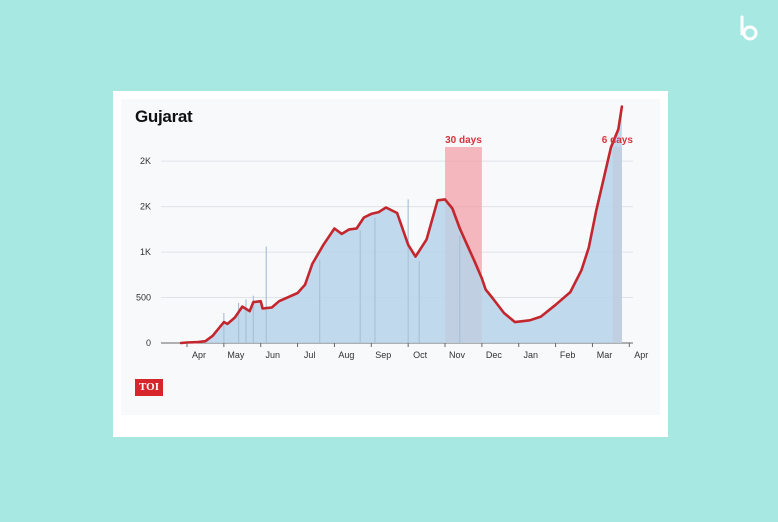 The height and width of the screenshot is (522, 778). What do you see at coordinates (236, 355) in the screenshot?
I see `x-tick-label: May` at bounding box center [236, 355].